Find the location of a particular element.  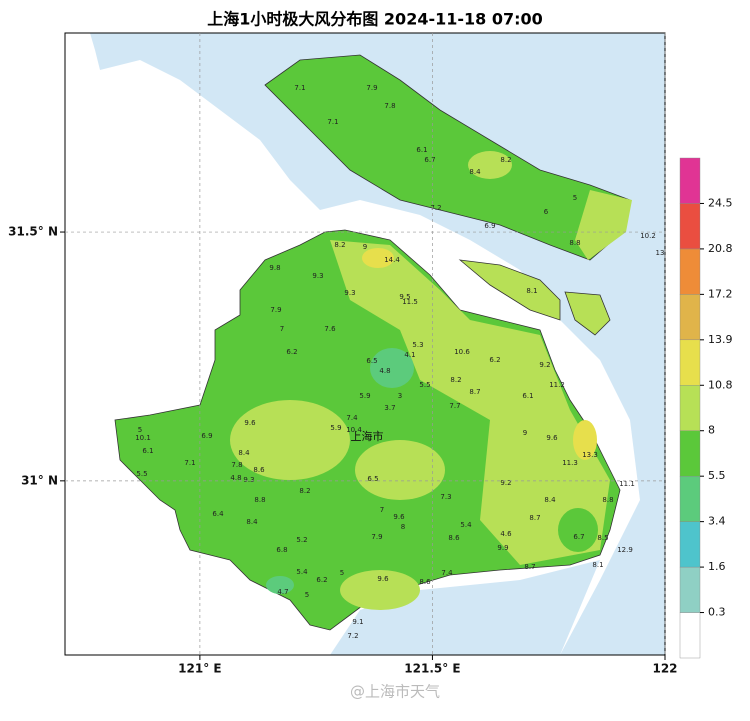

station-value: 4.1 is located at coordinates (409, 355).